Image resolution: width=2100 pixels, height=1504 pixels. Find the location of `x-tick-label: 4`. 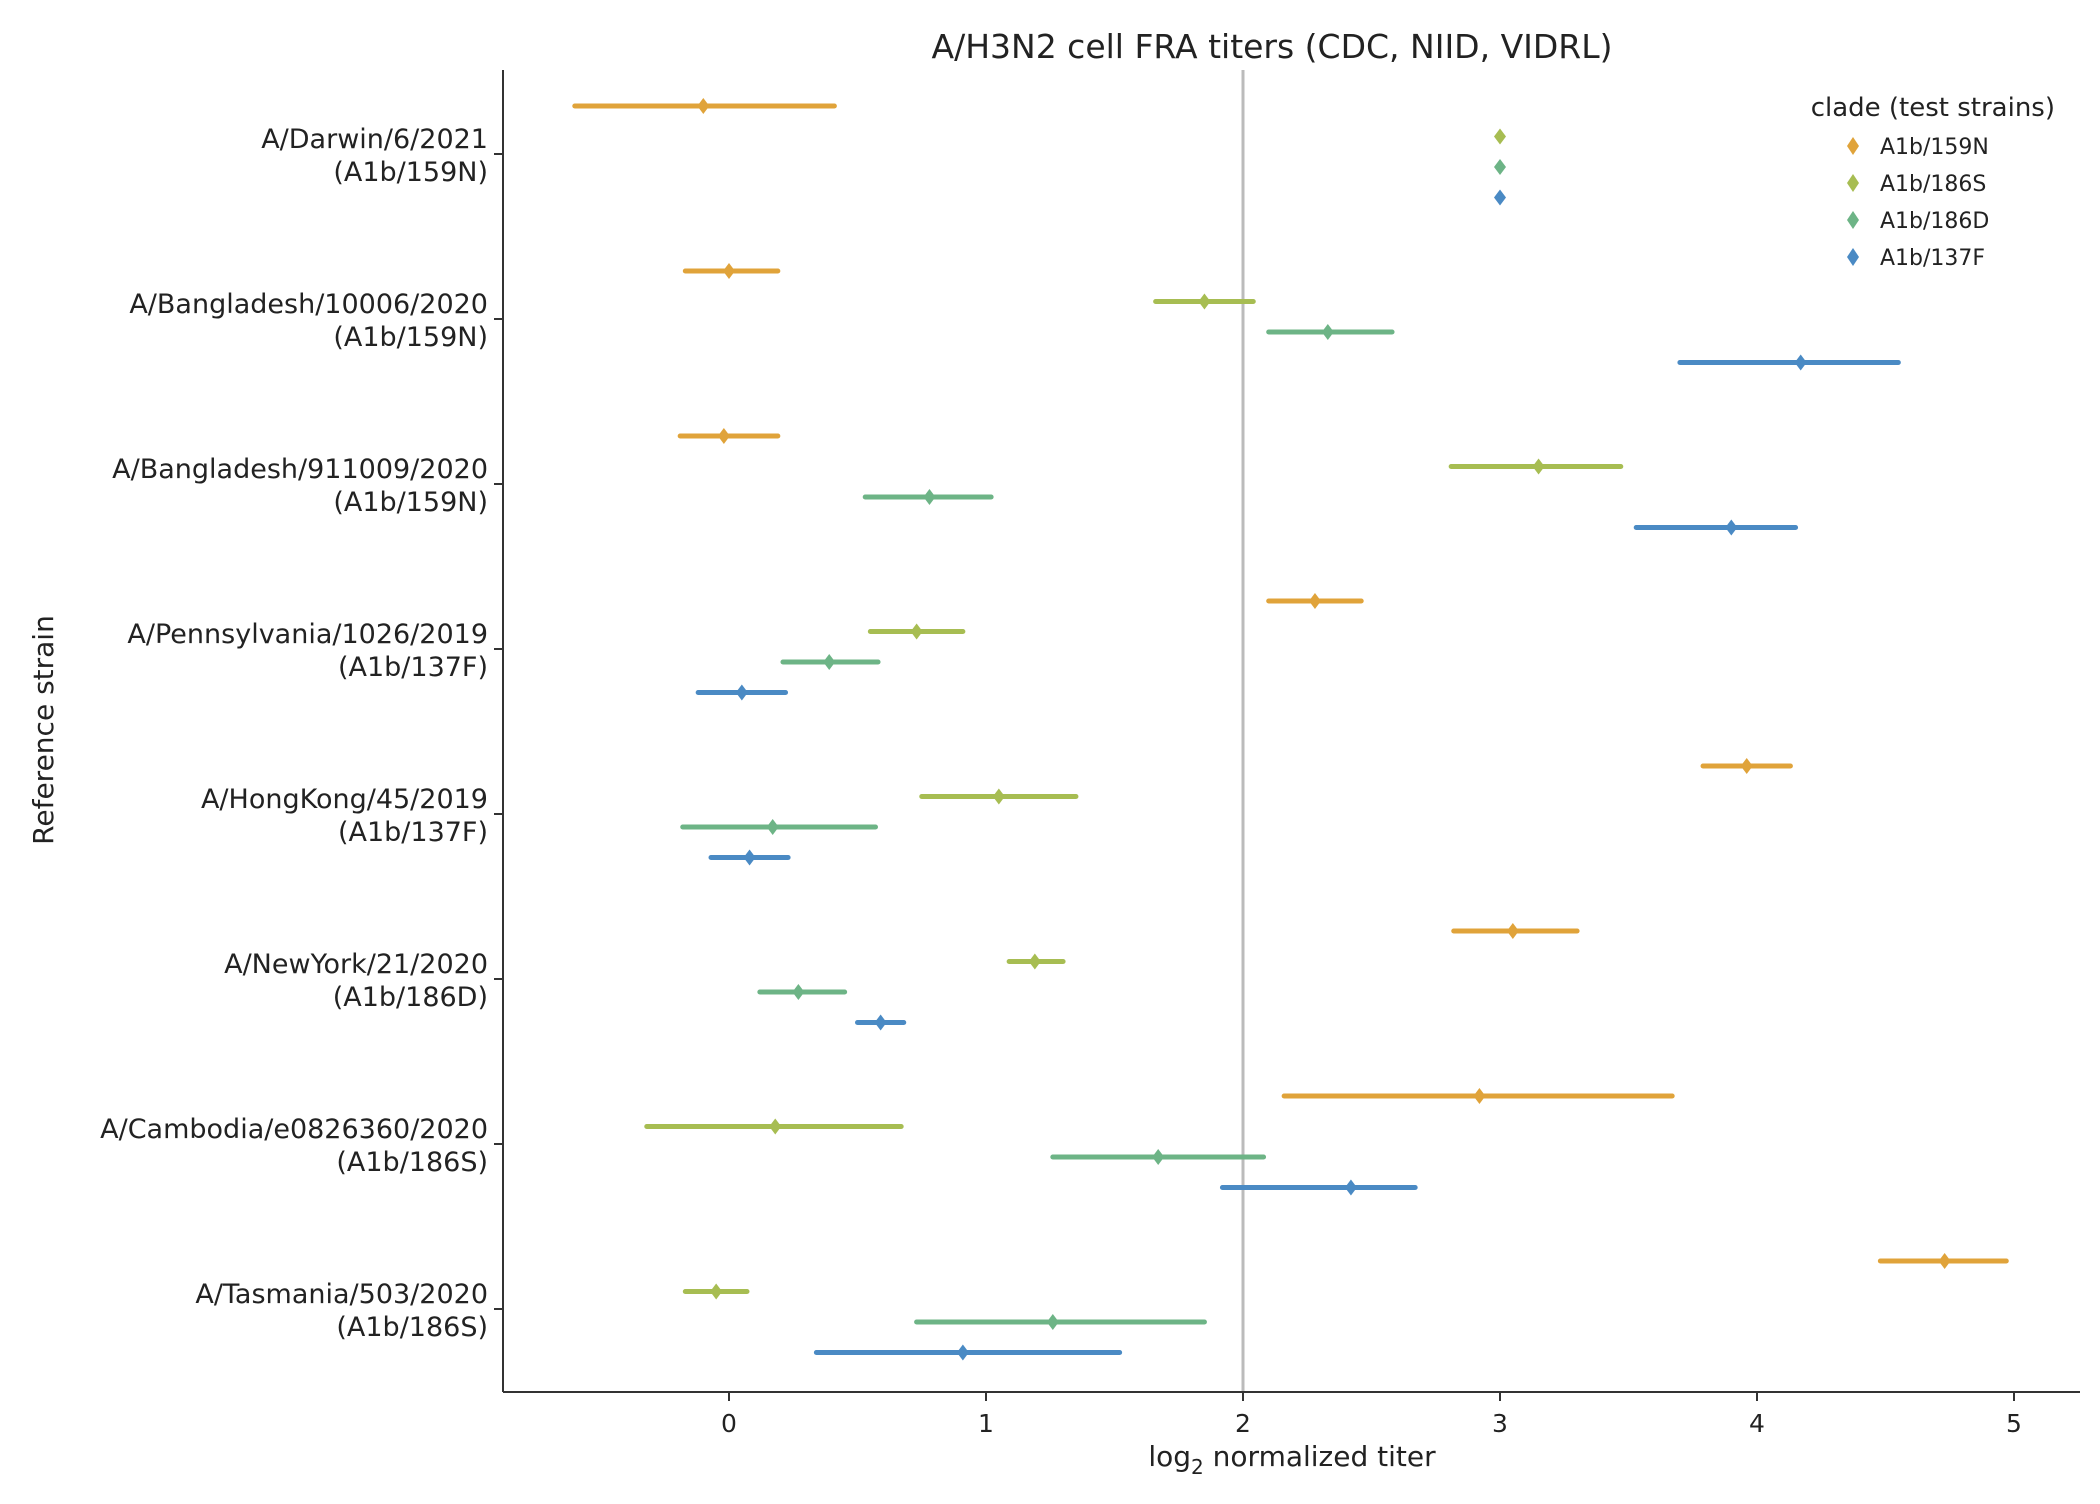

x-tick-label: 4 is located at coordinates (1757, 1423).